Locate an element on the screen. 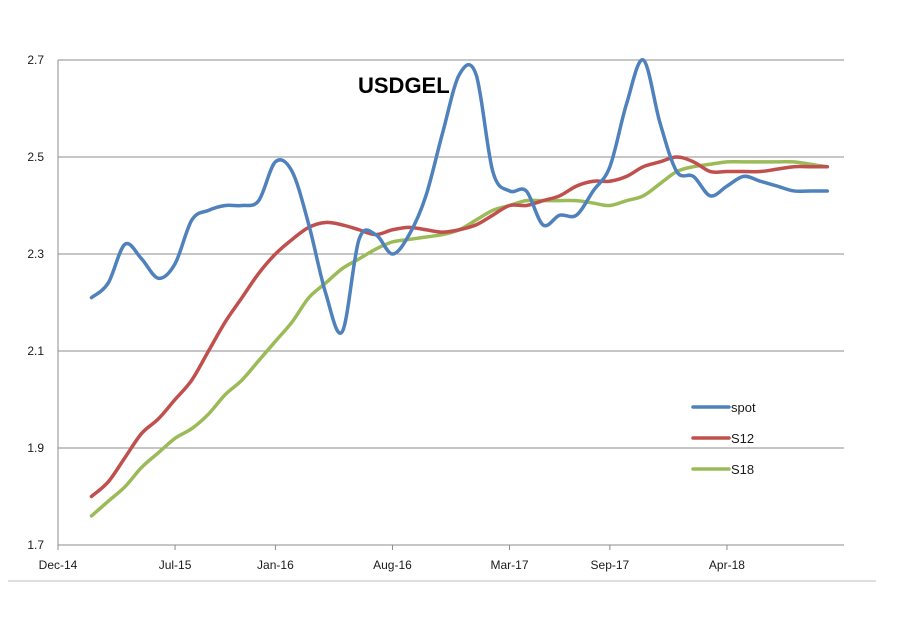 The image size is (898, 618). y-tick-label: 2.1 is located at coordinates (35, 351).